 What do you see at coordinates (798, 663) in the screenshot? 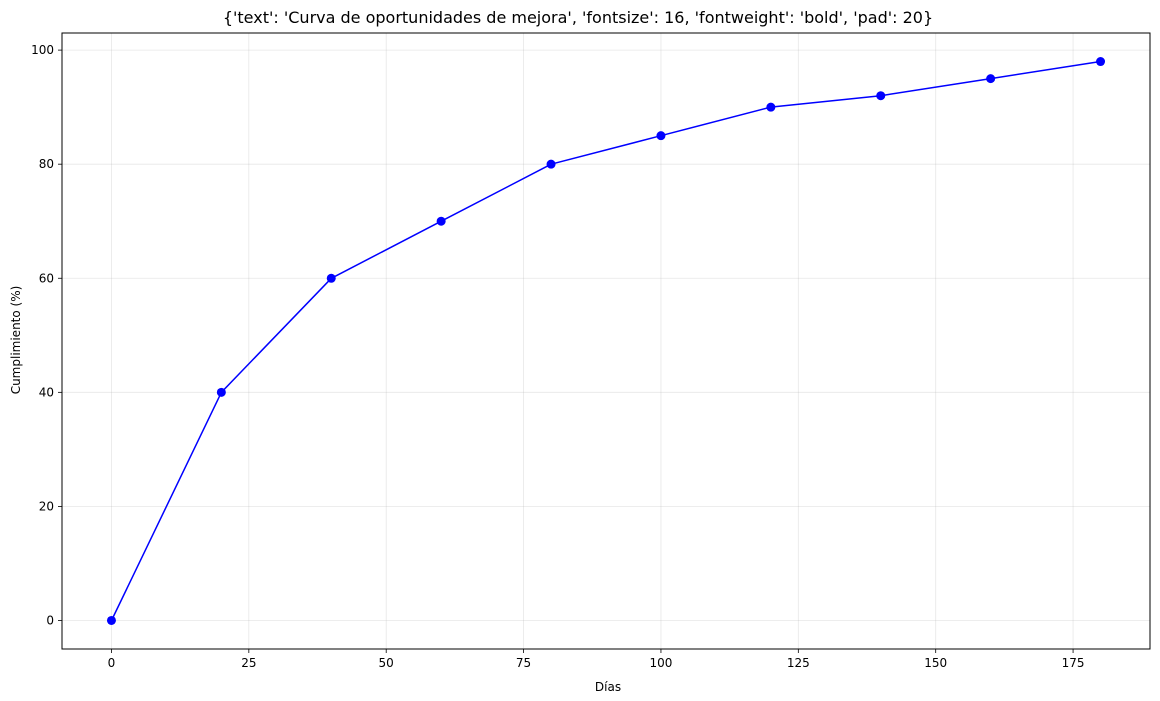
I see `x-tick-label: 125` at bounding box center [798, 663].